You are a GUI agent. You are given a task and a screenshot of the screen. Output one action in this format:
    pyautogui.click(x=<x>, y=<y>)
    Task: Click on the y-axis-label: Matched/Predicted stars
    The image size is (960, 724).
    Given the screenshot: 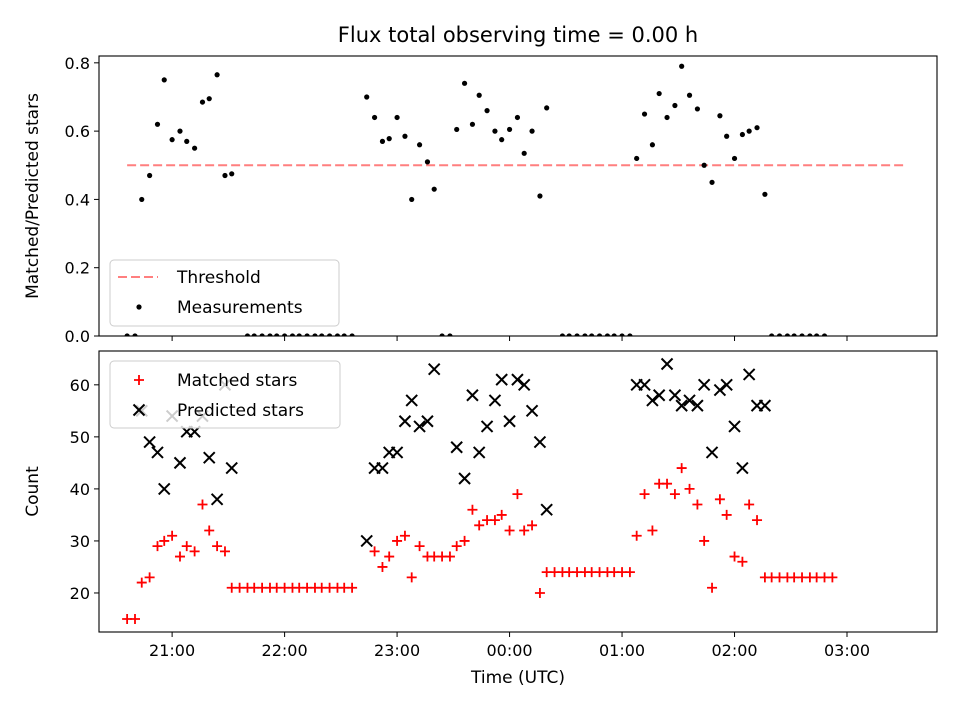 What is the action you would take?
    pyautogui.click(x=33, y=196)
    